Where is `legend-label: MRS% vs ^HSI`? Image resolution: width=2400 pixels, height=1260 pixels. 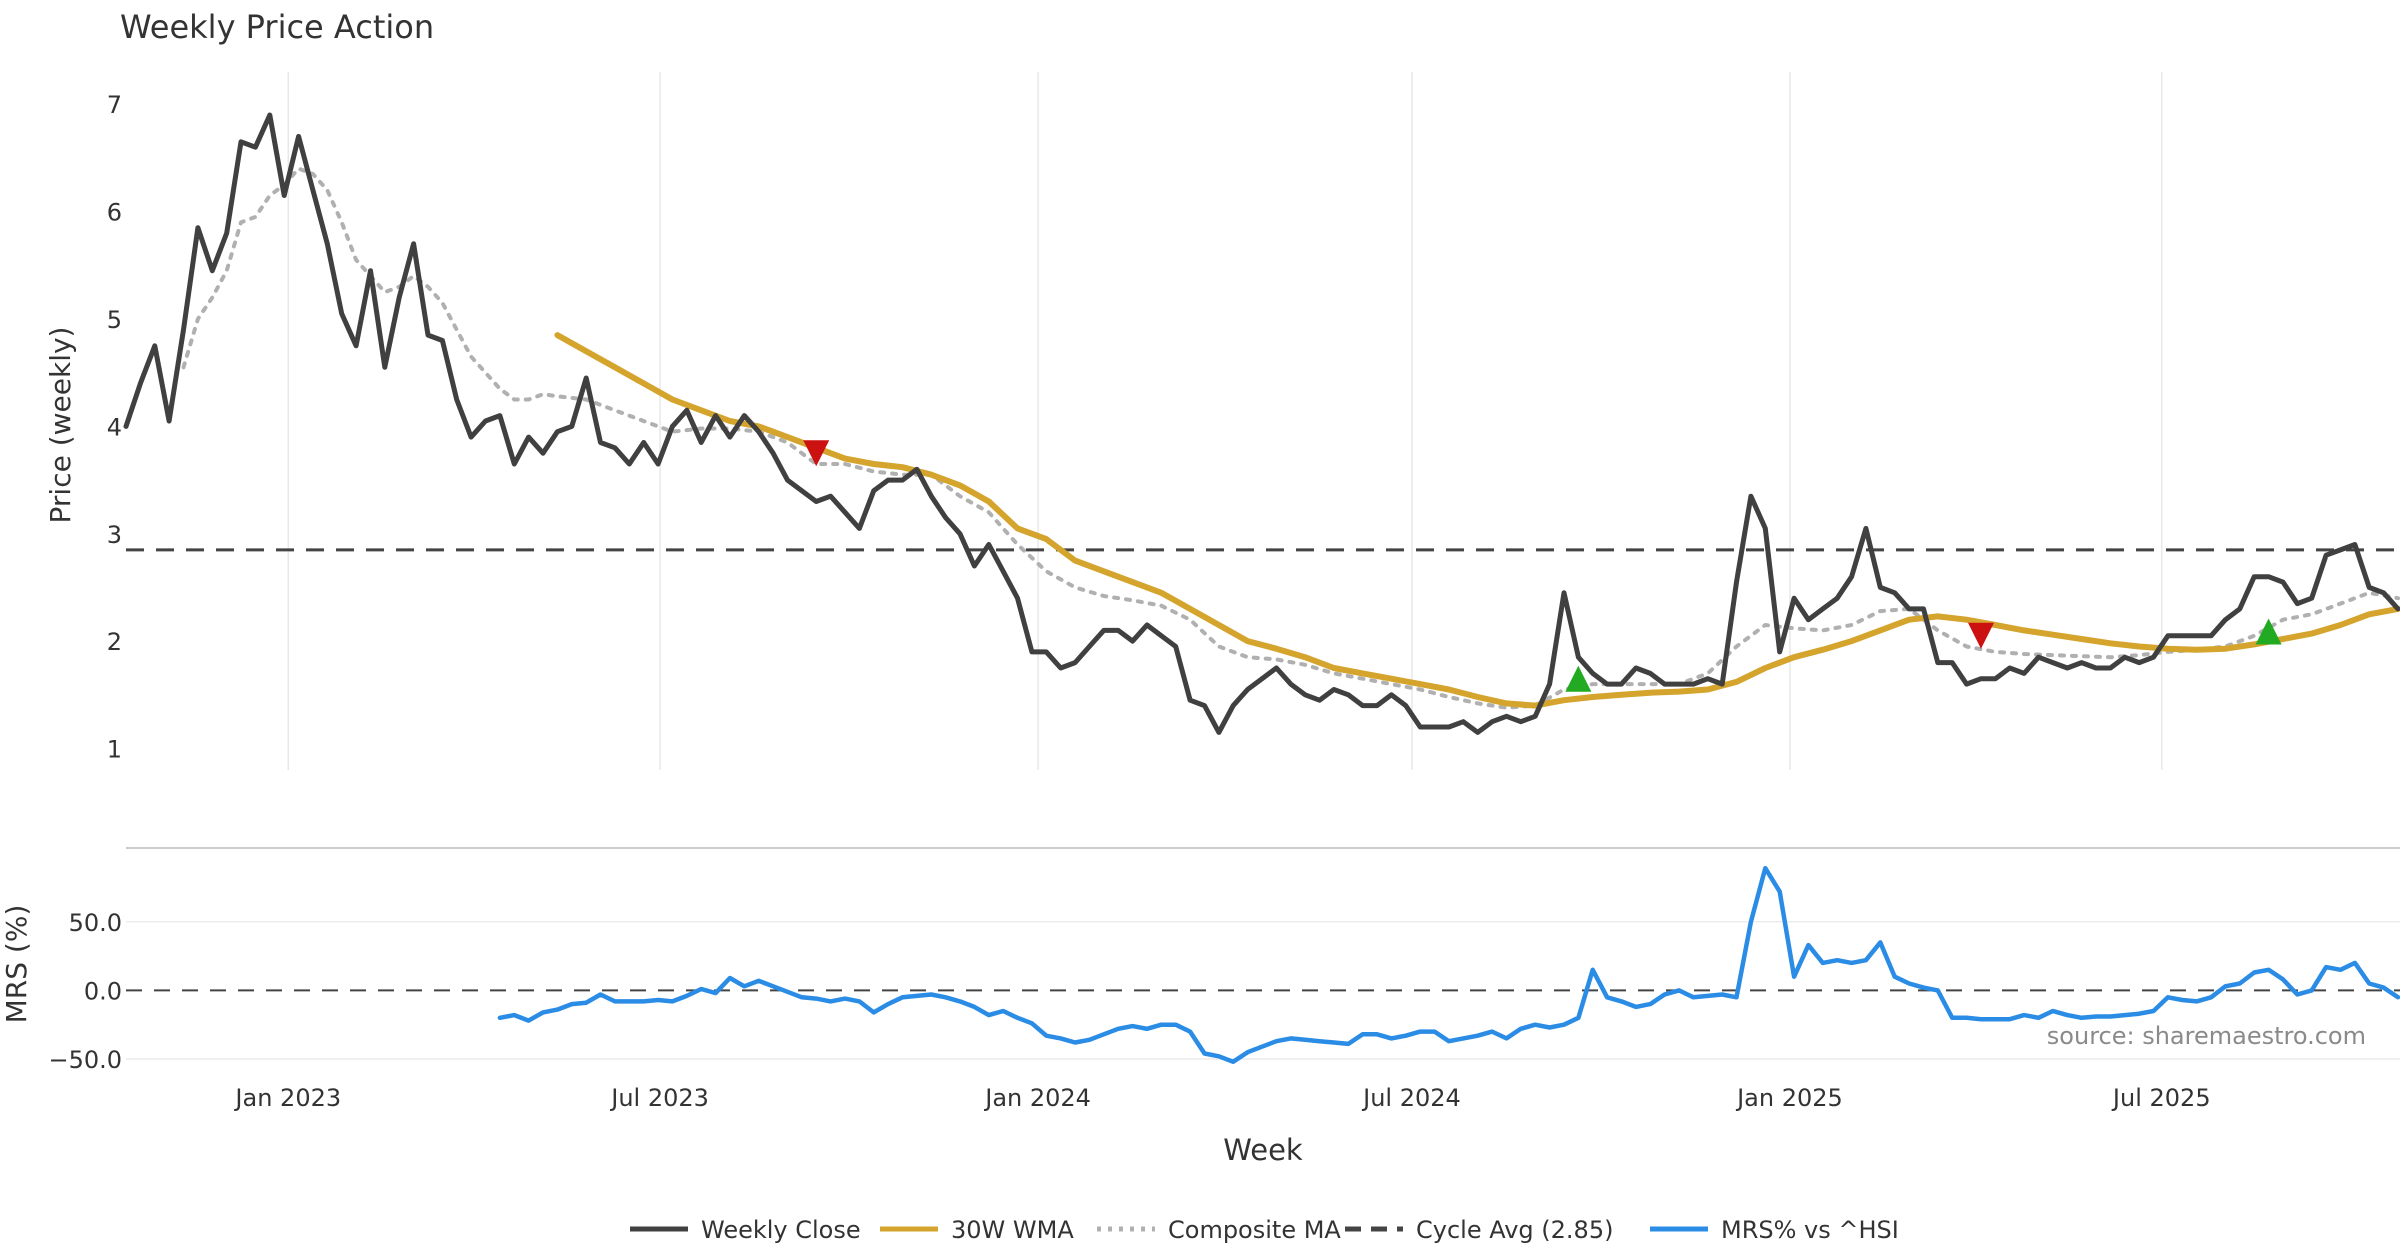
legend-label: MRS% vs ^HSI is located at coordinates (1810, 1230).